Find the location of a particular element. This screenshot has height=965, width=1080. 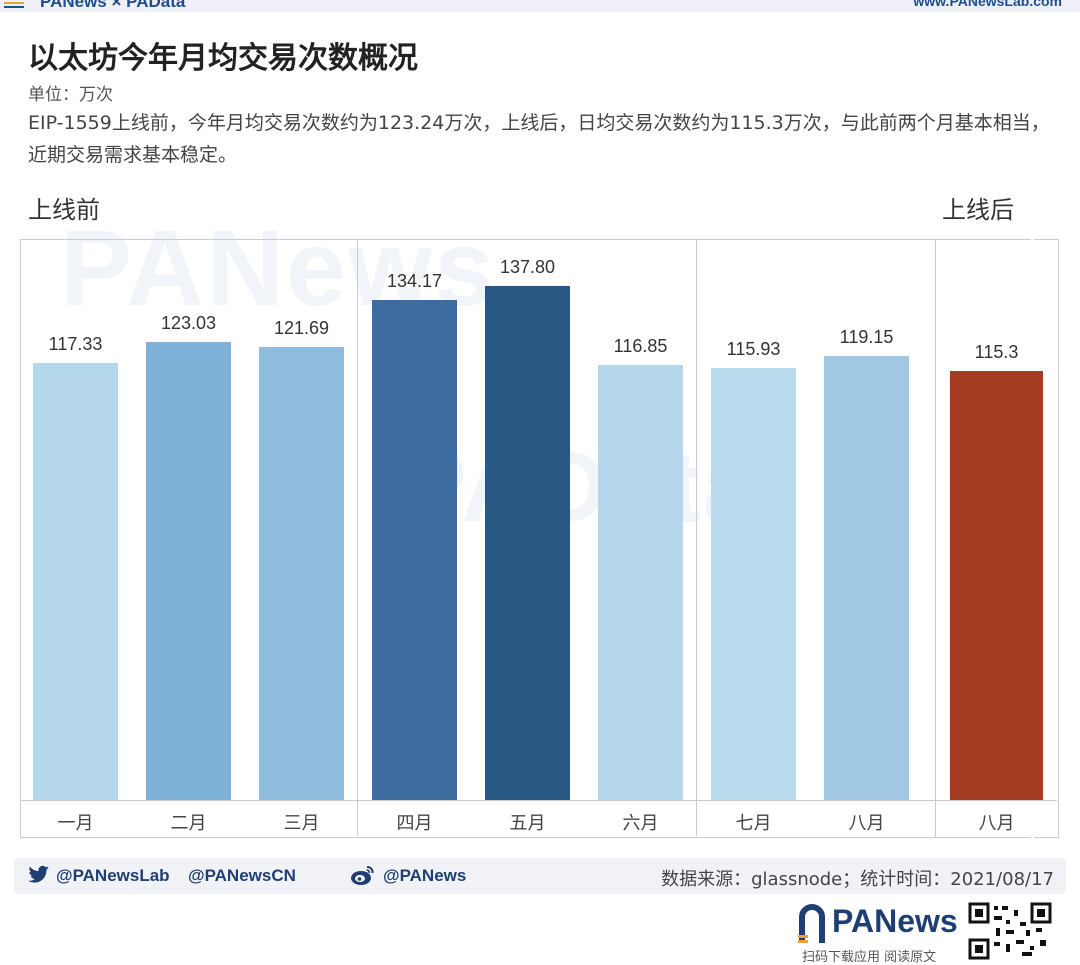

watermark-padata: PAData is located at coordinates (580, 487).